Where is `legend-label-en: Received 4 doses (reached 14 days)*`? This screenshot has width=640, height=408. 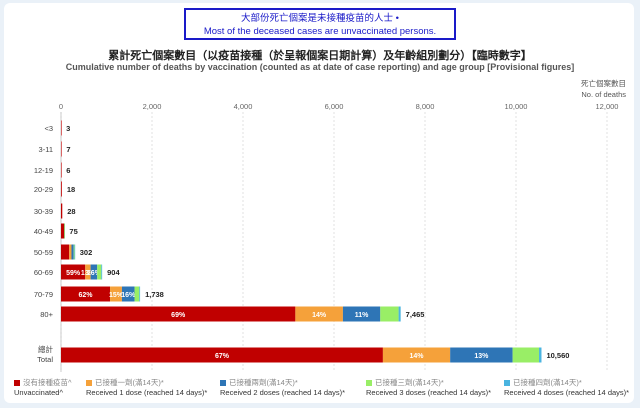 legend-label-en: Received 4 doses (reached 14 days)* is located at coordinates (567, 392).